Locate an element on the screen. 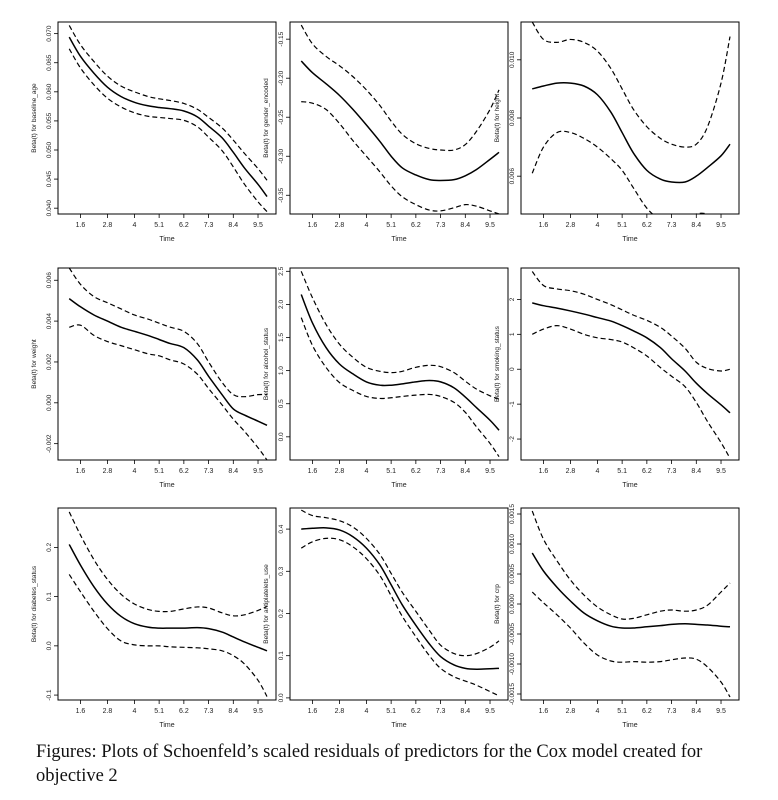 This screenshot has height=800, width=778. y-tick-label: 0.0005 is located at coordinates (512, 574).